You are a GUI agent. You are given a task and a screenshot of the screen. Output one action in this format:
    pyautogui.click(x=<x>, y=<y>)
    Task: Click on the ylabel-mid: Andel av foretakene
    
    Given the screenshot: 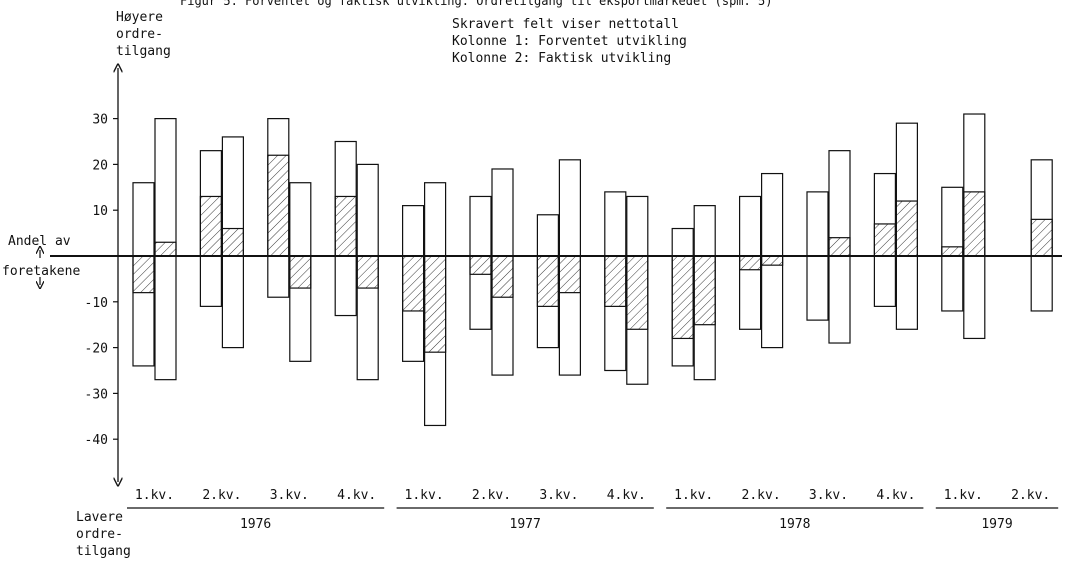 What is the action you would take?
    pyautogui.click(x=41, y=259)
    